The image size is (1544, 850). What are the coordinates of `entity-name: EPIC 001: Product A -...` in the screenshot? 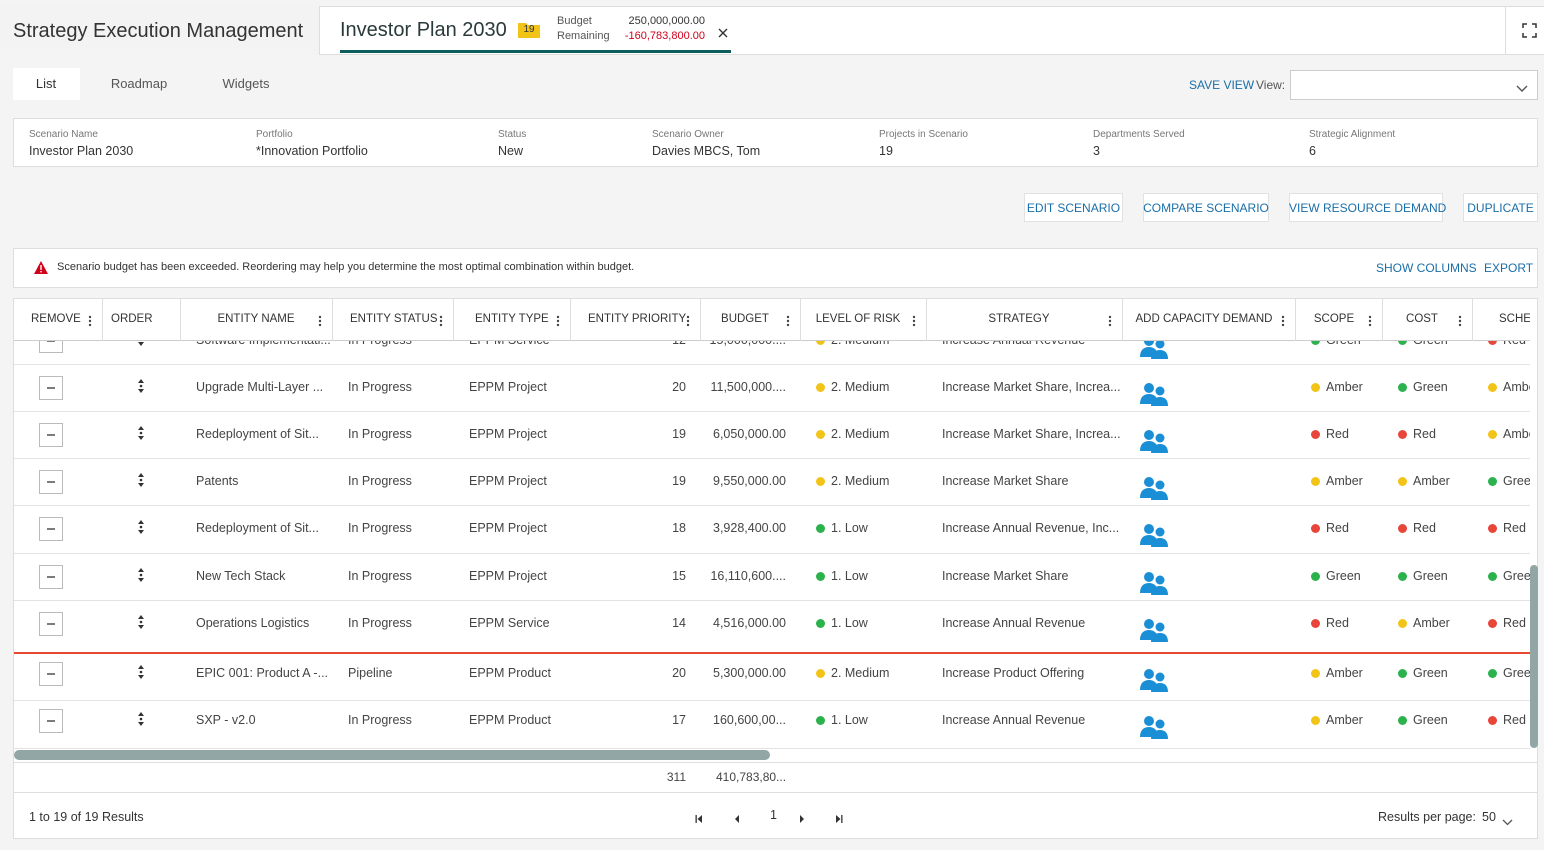 It's located at (262, 672).